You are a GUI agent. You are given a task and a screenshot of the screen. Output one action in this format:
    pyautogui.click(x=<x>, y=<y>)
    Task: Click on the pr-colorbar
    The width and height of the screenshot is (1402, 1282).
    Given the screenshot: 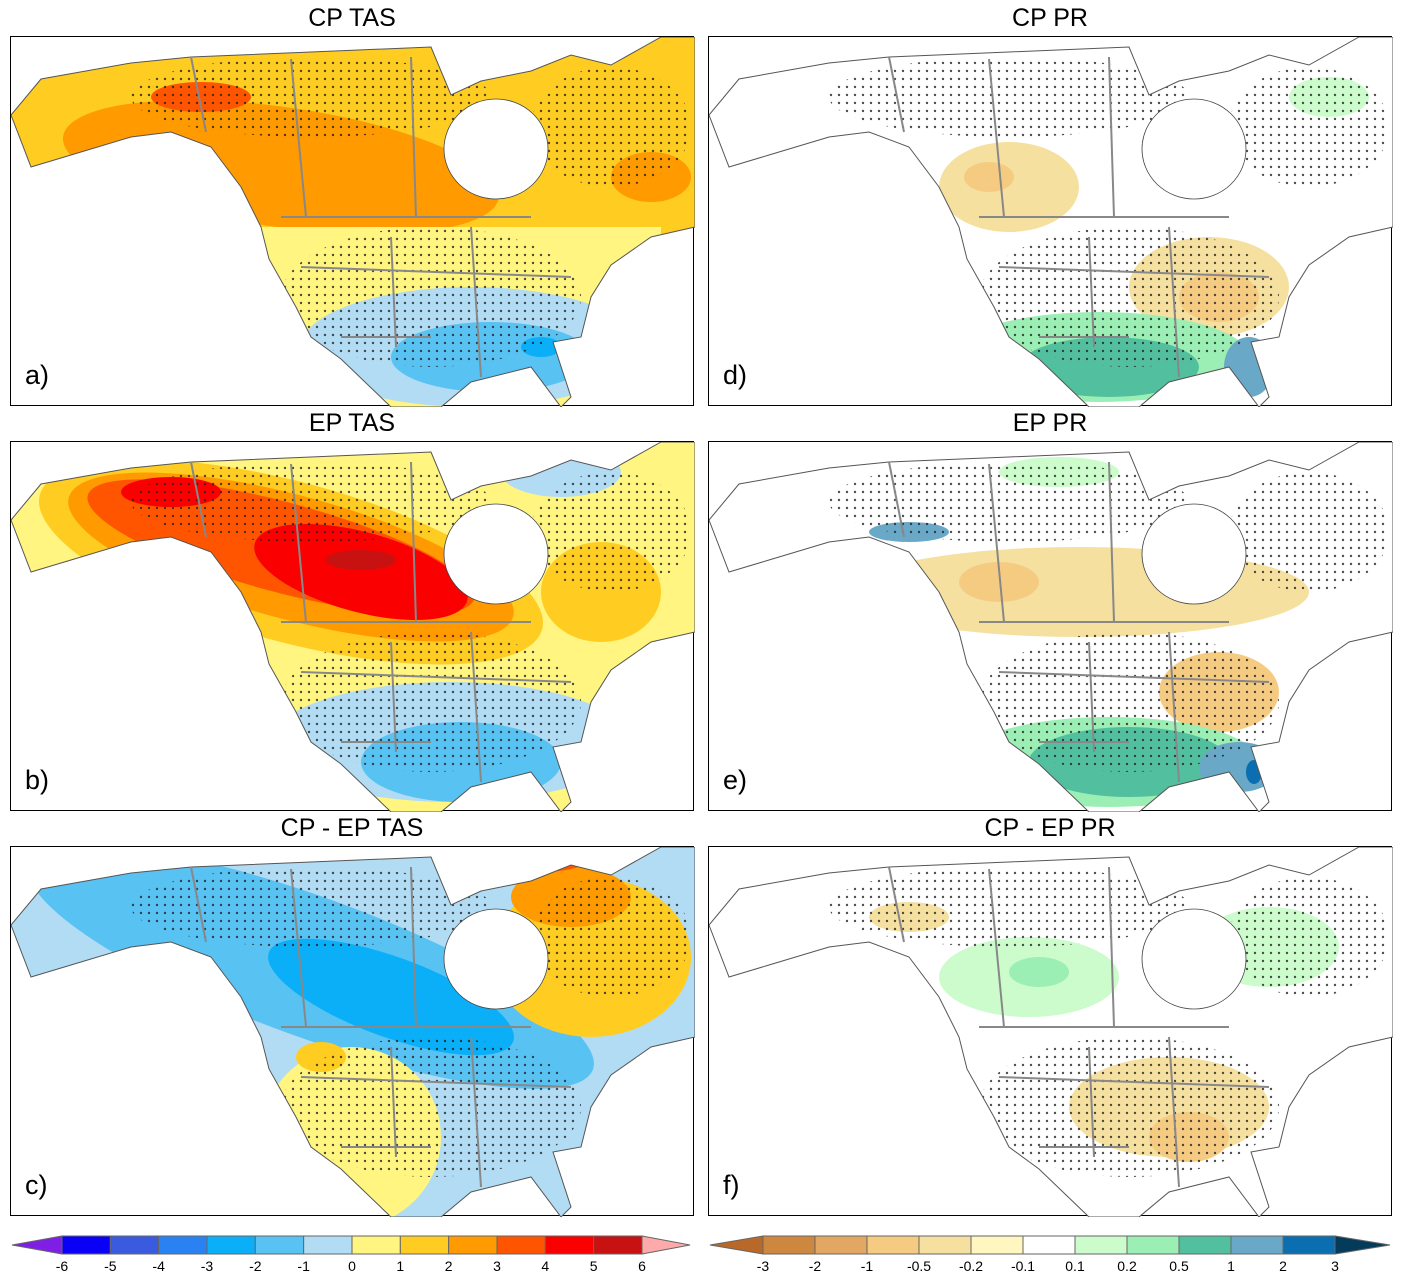 What is the action you would take?
    pyautogui.click(x=1050, y=1245)
    